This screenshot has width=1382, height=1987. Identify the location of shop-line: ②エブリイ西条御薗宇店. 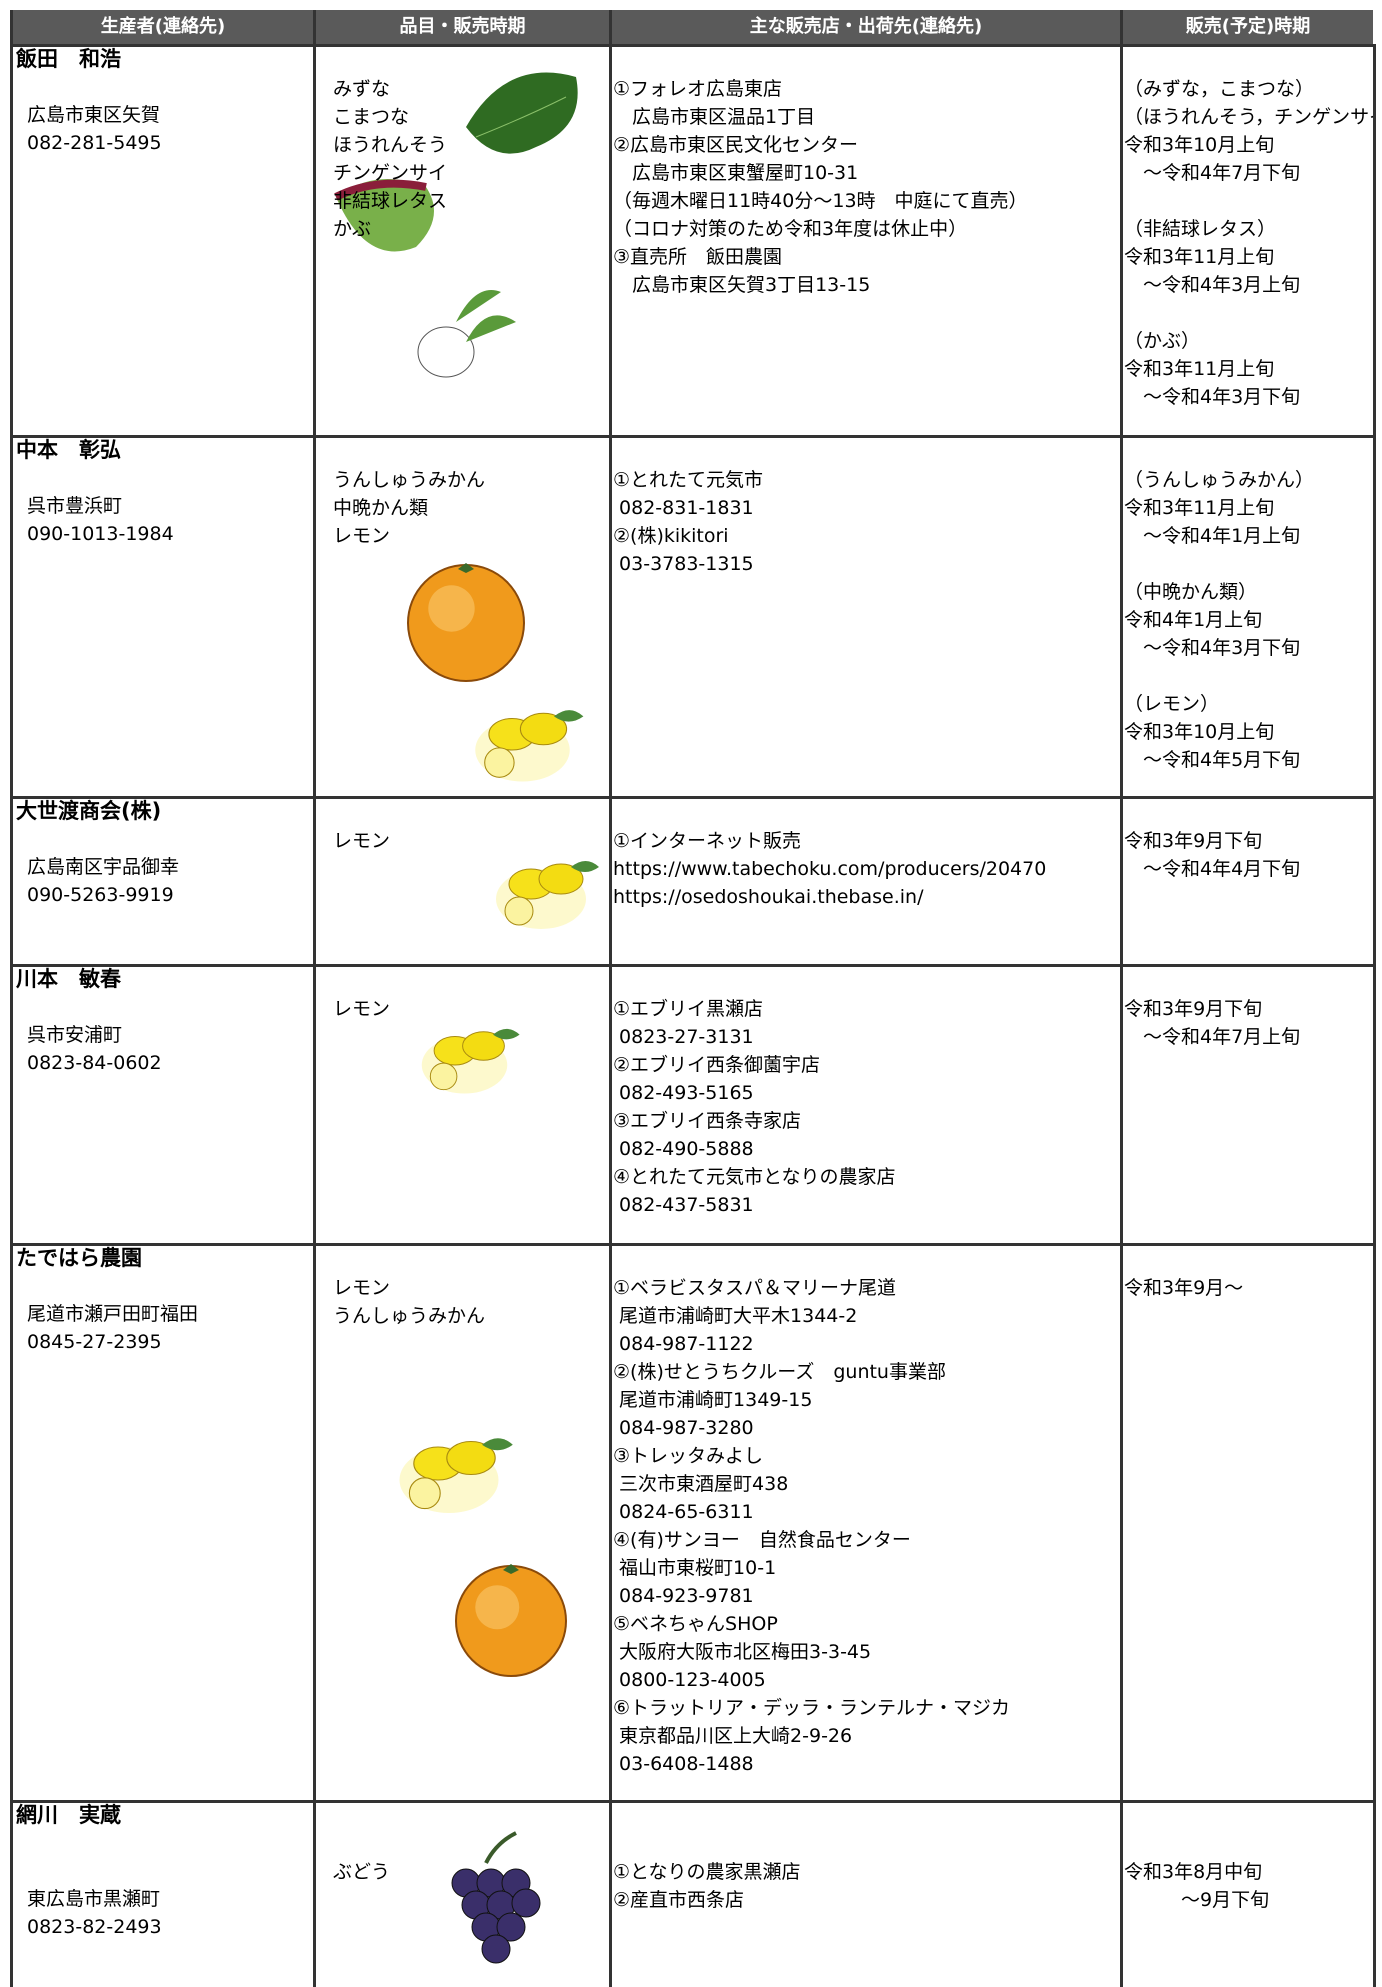
(717, 1065).